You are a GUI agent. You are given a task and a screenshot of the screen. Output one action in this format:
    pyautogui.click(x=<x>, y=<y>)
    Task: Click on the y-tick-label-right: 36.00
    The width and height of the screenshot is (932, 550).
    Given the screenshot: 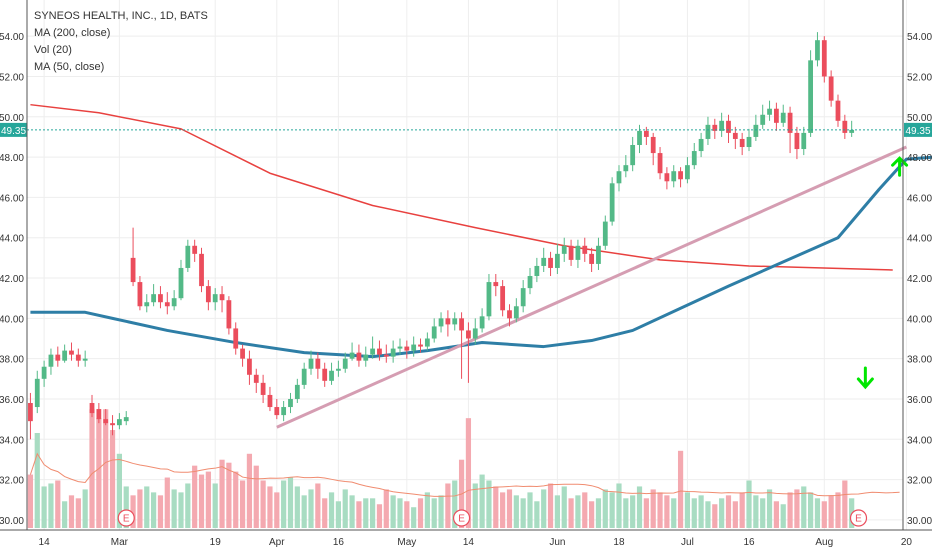 What is the action you would take?
    pyautogui.click(x=919, y=400)
    